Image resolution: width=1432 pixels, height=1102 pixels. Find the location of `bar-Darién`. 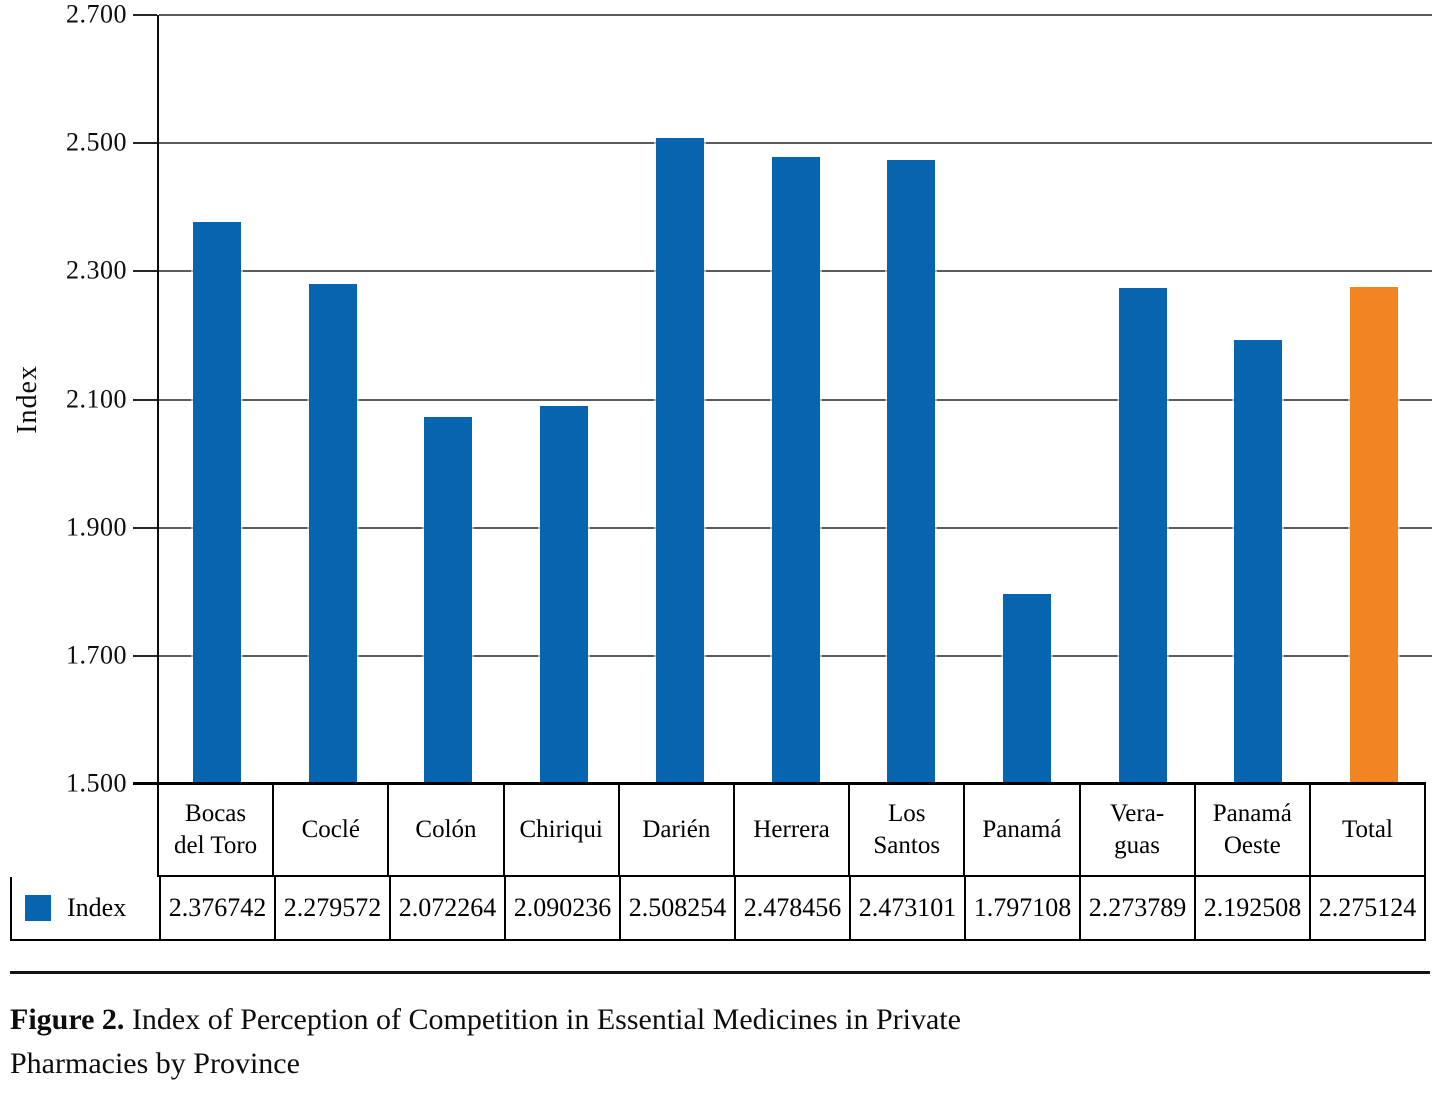

bar-Darién is located at coordinates (679, 460).